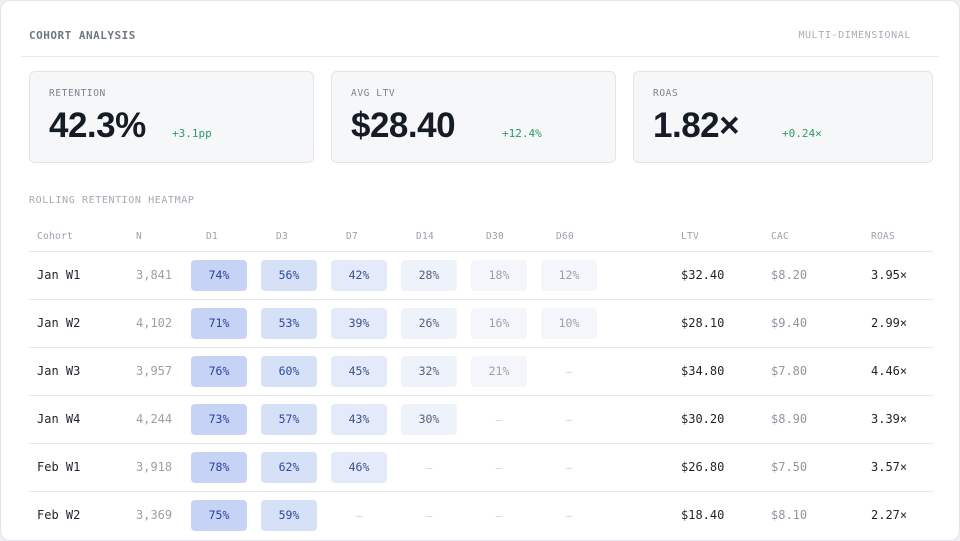 The width and height of the screenshot is (960, 541). Describe the element at coordinates (429, 419) in the screenshot. I see `heat-cell: 30%` at that location.